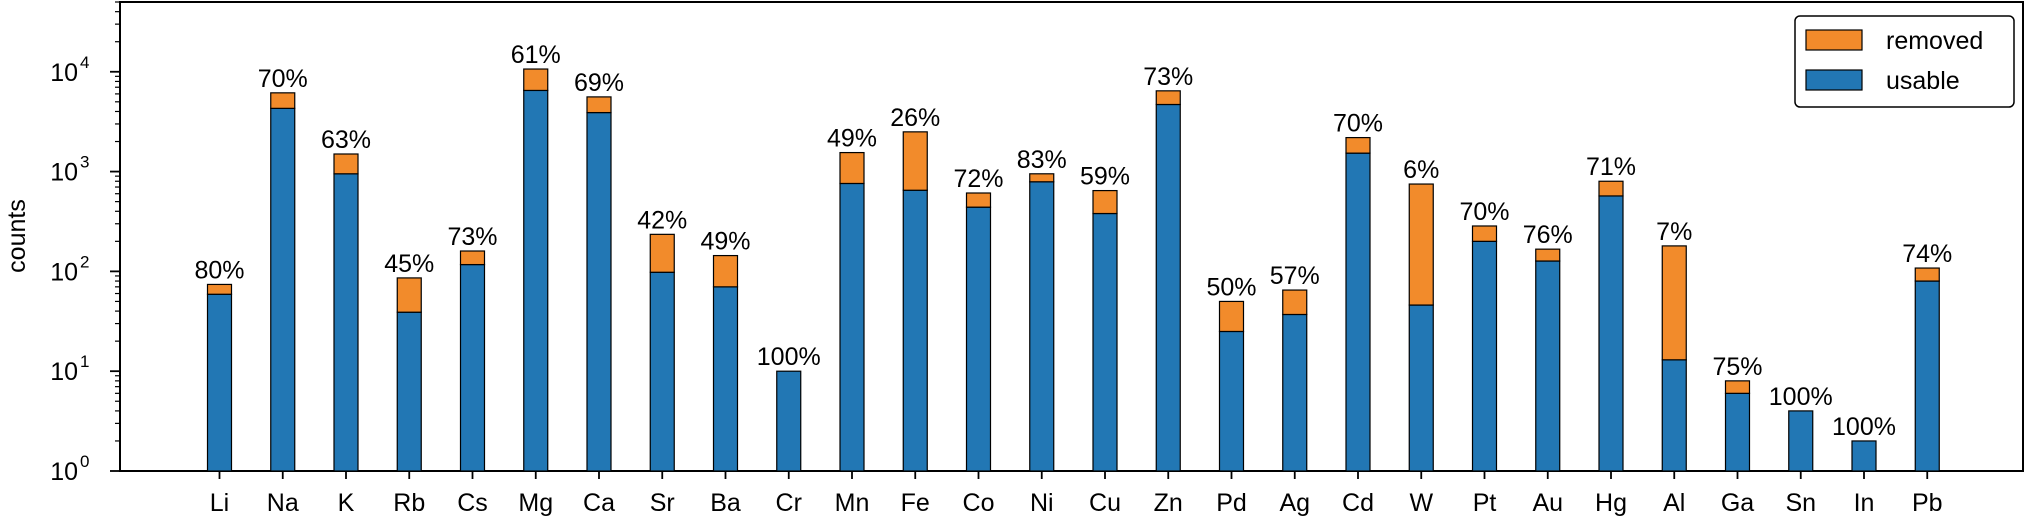  I want to click on percent-label: 7%, so click(1674, 232).